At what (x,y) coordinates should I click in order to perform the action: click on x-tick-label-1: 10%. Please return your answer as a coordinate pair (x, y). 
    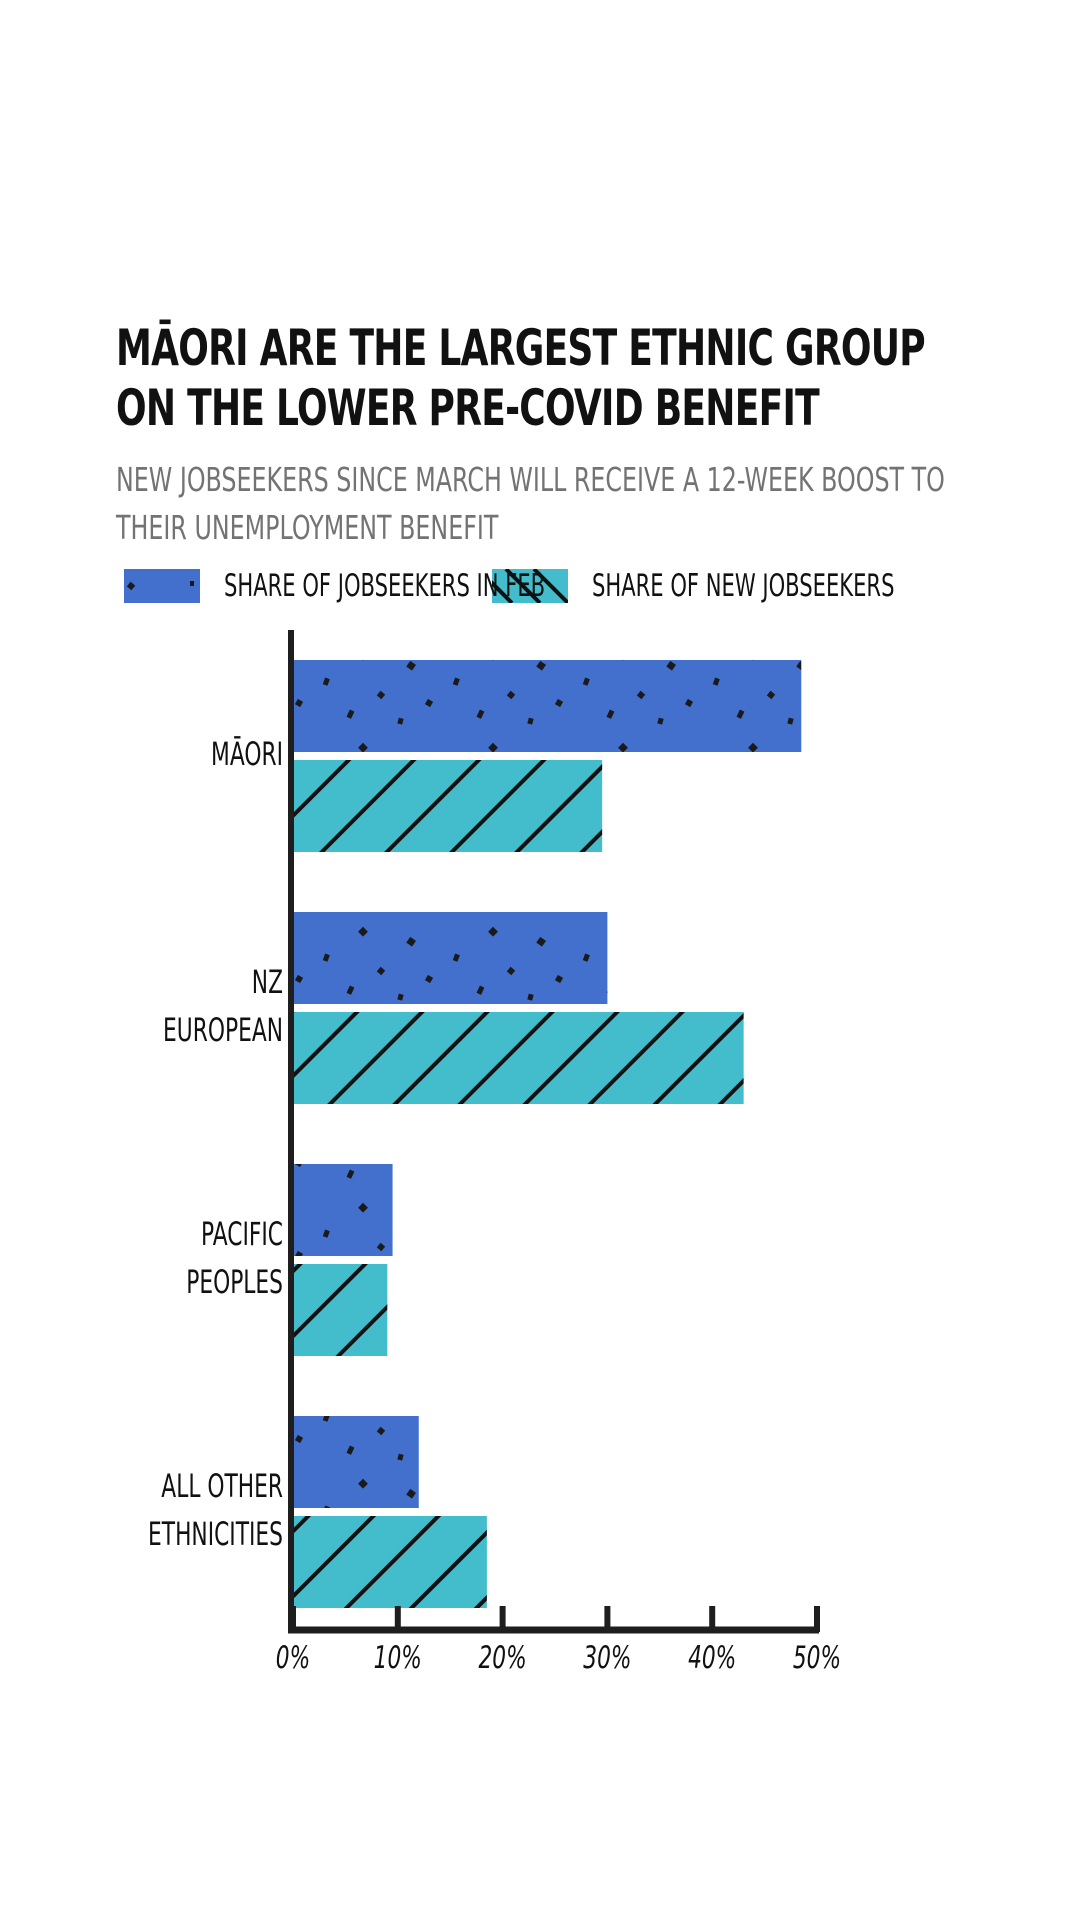
    Looking at the image, I should click on (398, 1658).